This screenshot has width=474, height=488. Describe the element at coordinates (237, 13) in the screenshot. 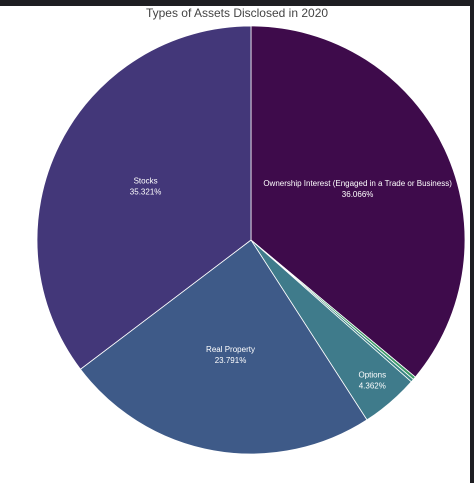

I see `chart-title: Types of Assets Disclosed in 2020` at that location.